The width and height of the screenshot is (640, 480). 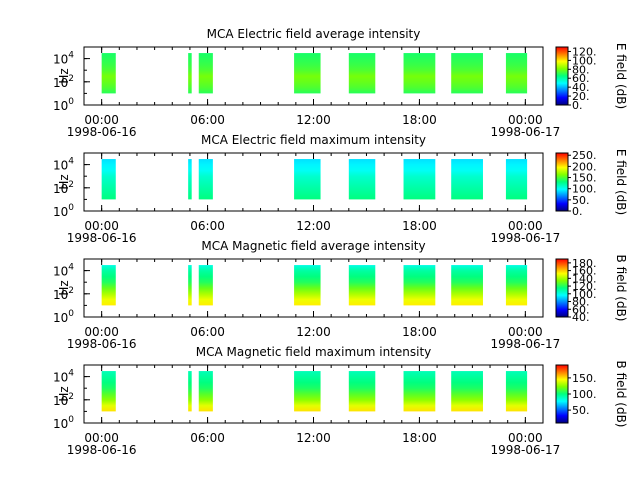 I want to click on colorbar-tick-label: 200., so click(x=584, y=166).